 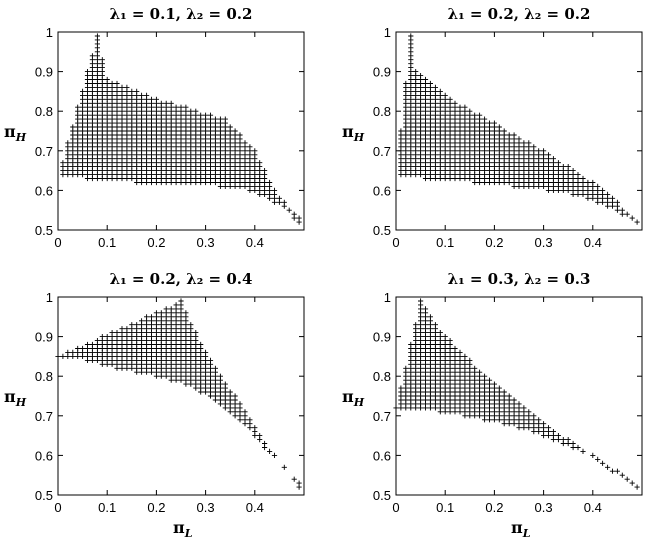 I want to click on y-tick-label: 0.8, so click(x=44, y=376).